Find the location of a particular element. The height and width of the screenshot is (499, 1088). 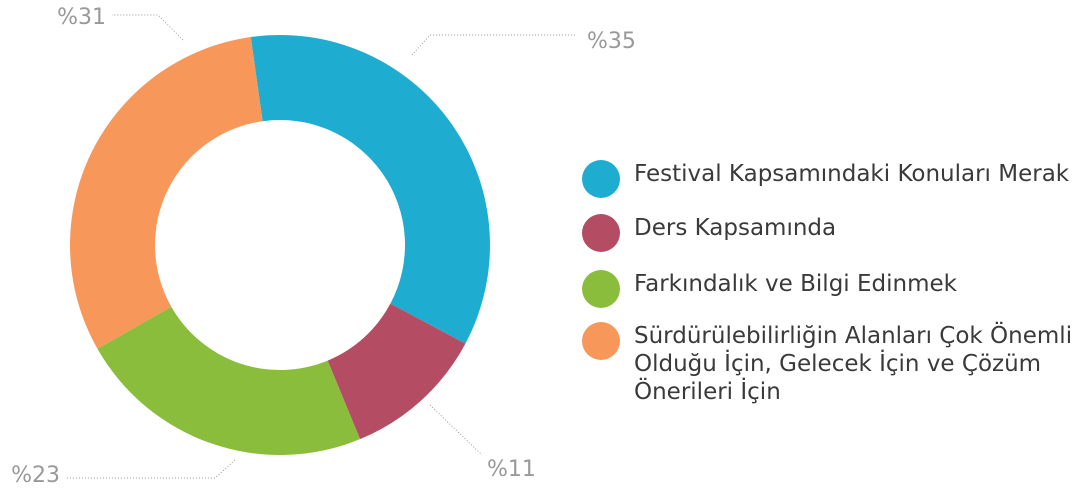

legend-item: Farkındalık ve Bilgi Edinmek is located at coordinates (832, 289).